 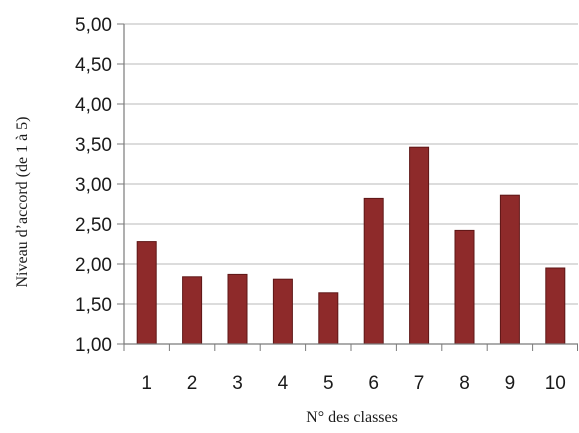 I want to click on y-tick-label: 3,00, so click(x=93, y=185).